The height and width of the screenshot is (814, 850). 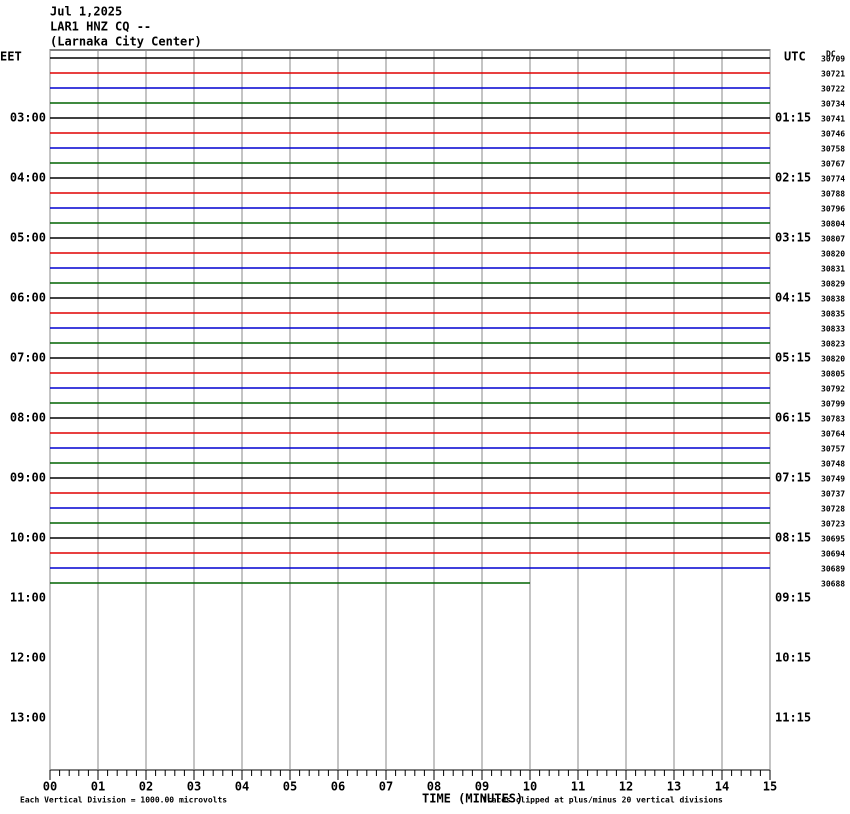 I want to click on left-hour-label: 04:00, so click(x=28, y=178).